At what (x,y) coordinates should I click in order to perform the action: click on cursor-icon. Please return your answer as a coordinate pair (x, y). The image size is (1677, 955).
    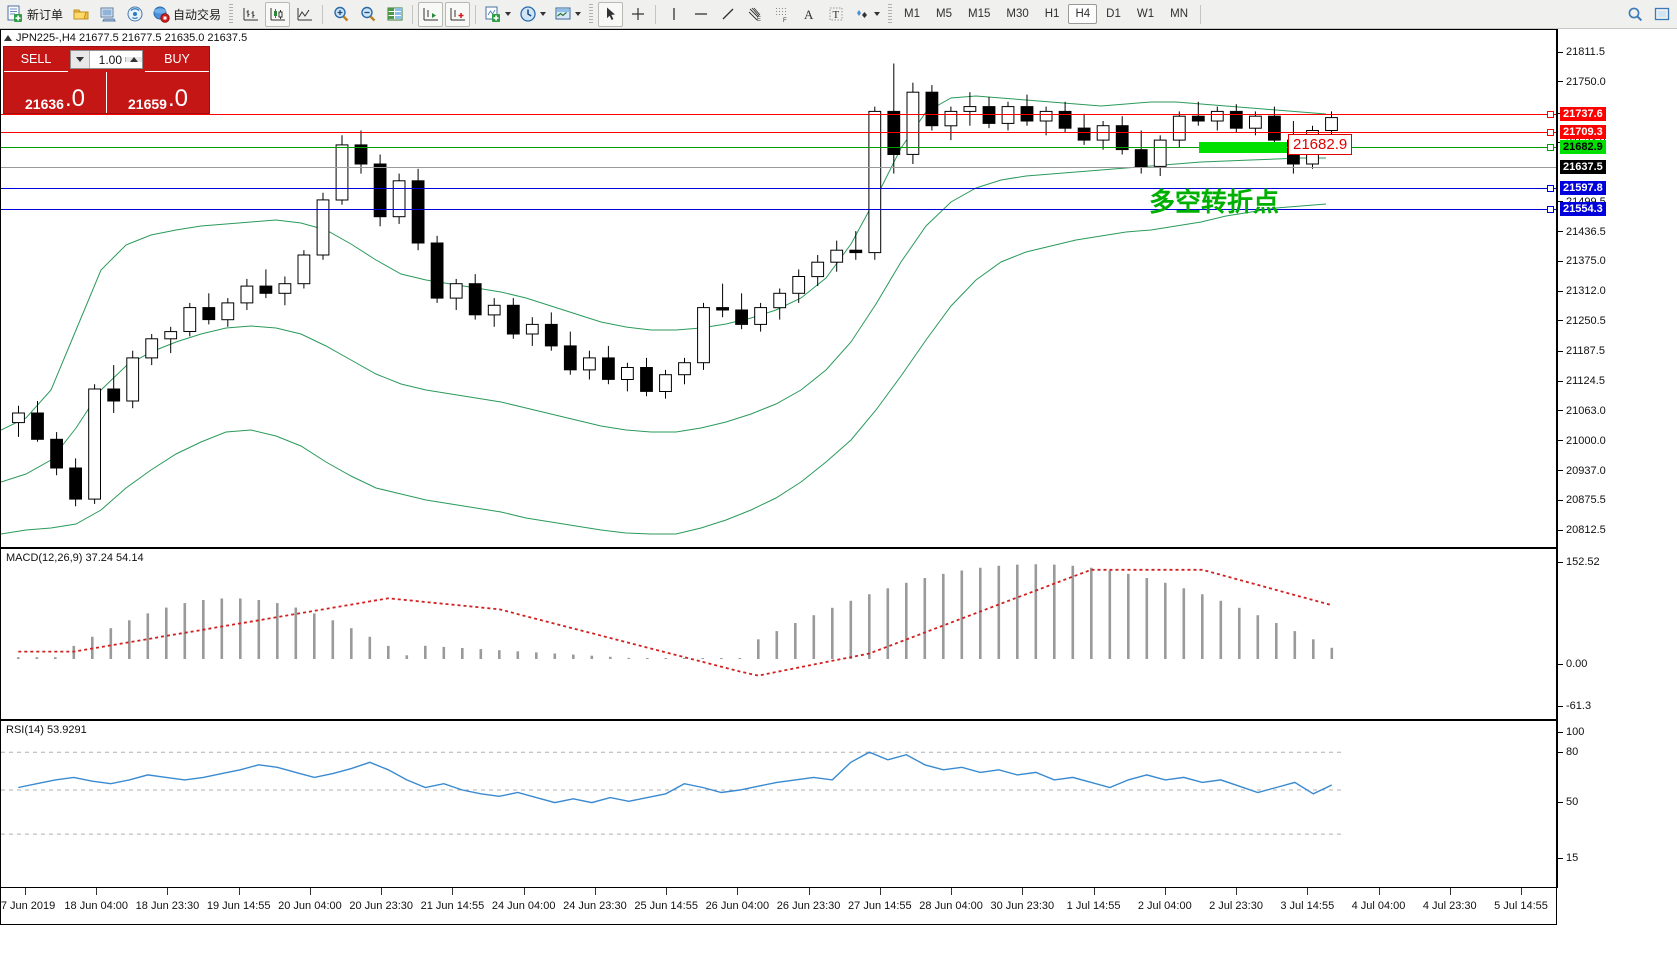
    Looking at the image, I should click on (611, 14).